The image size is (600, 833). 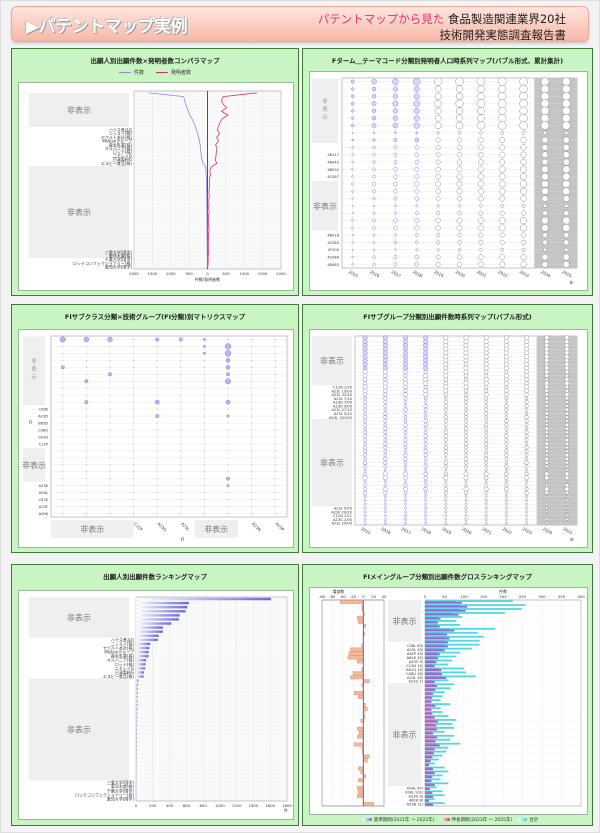 I want to click on series-line-count, so click(x=178, y=180).